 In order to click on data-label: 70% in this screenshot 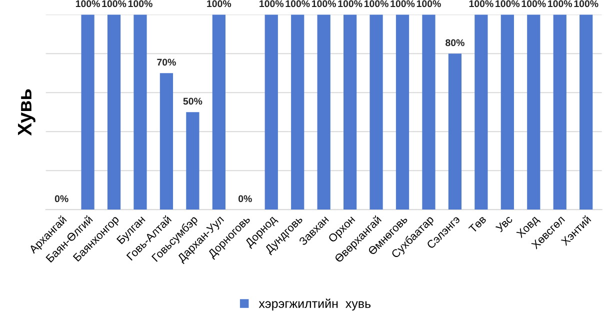, I will do `click(166, 62)`.